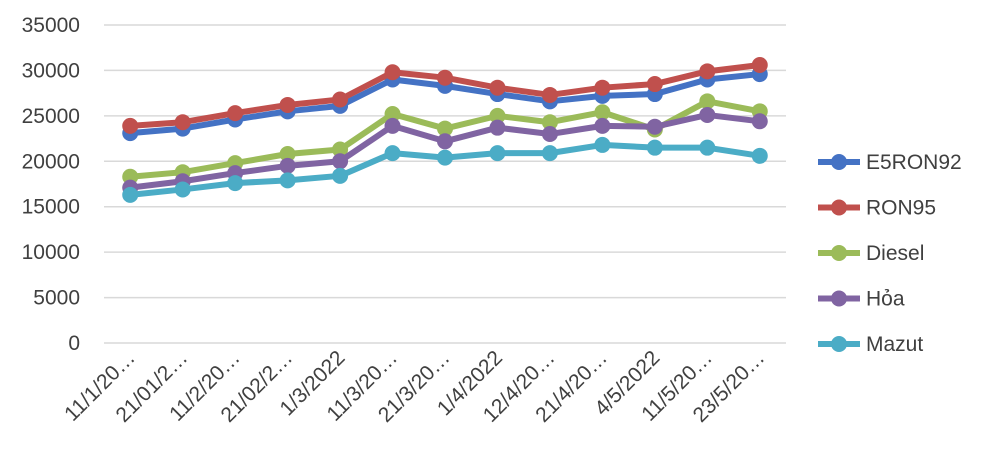  Describe the element at coordinates (51, 116) in the screenshot. I see `y-tick-label: 25000` at that location.